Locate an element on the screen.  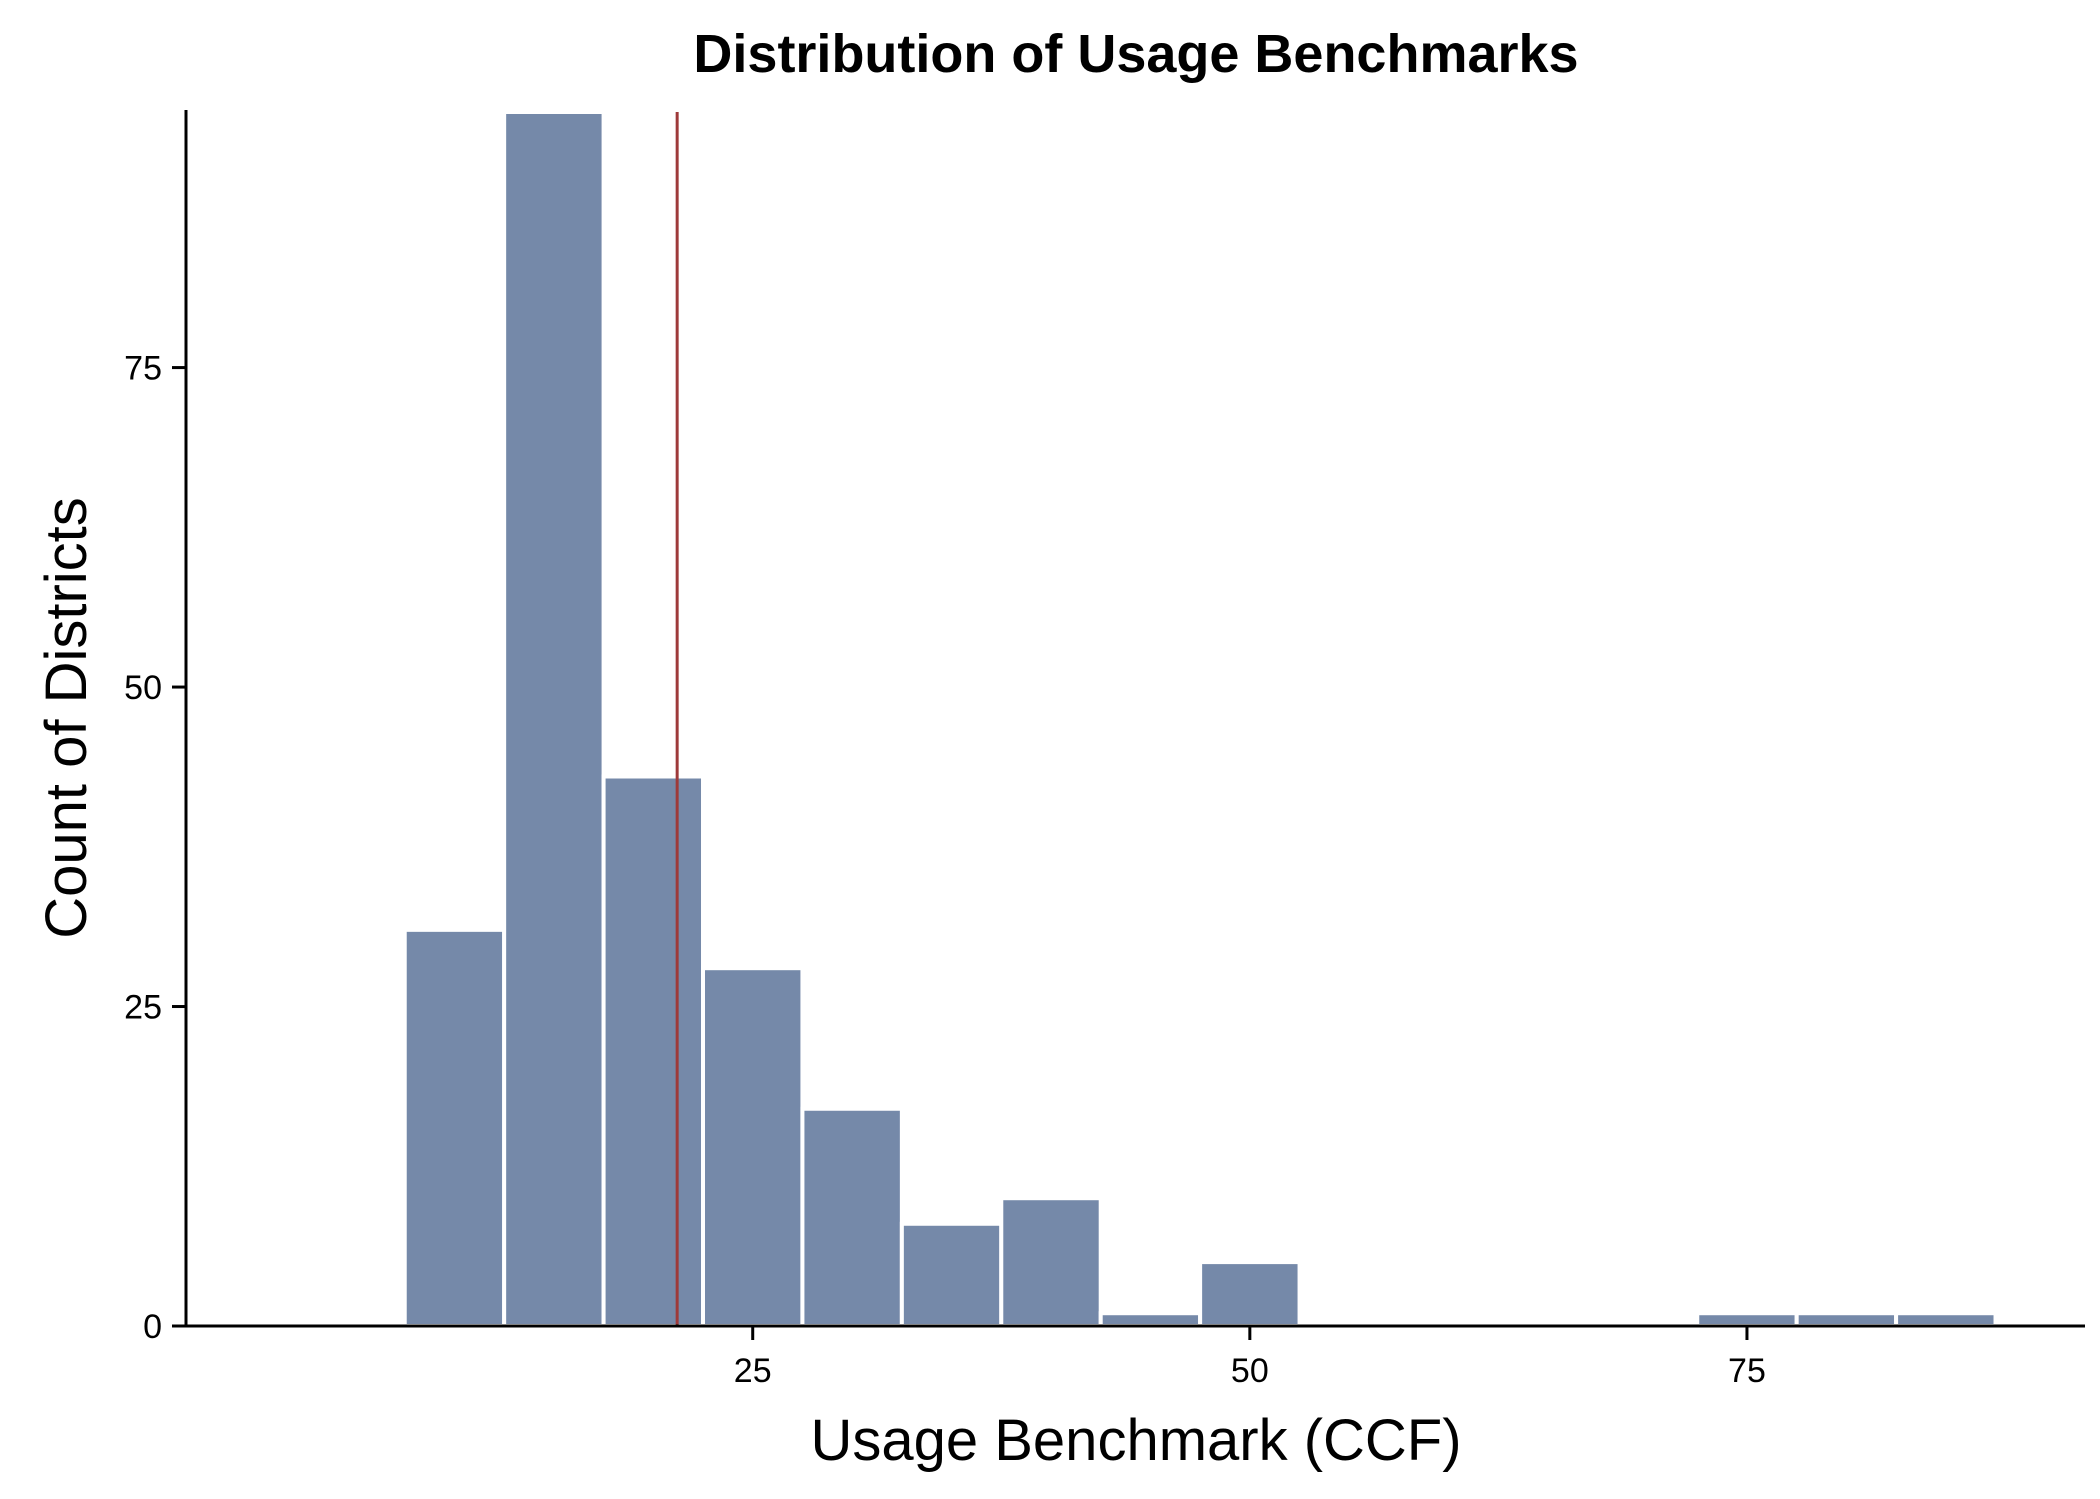
x-axis-label: Usage Benchmark (CCF) is located at coordinates (1135, 1440).